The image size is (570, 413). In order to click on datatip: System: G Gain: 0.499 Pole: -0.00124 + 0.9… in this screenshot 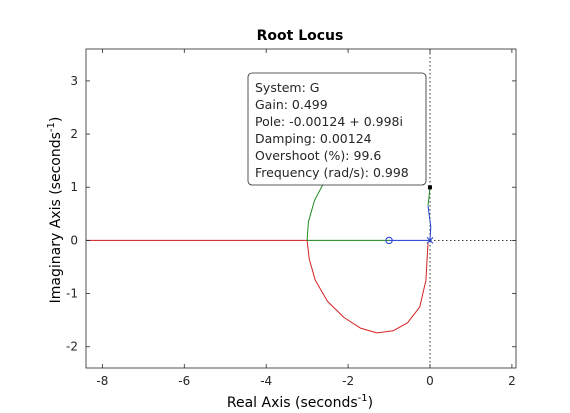, I will do `click(337, 129)`.